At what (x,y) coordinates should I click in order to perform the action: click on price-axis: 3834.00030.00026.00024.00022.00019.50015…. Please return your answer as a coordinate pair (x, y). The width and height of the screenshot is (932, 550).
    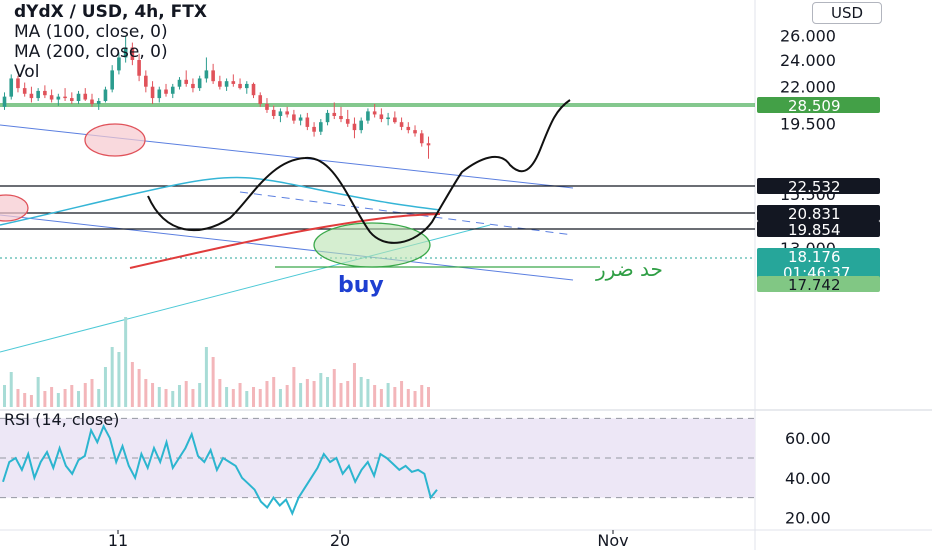
    Looking at the image, I should click on (808, 141).